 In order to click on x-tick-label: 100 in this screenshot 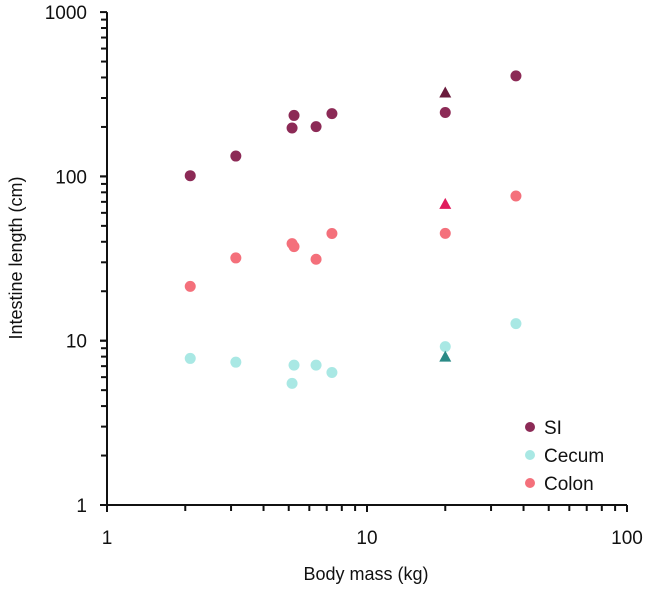, I will do `click(627, 538)`.